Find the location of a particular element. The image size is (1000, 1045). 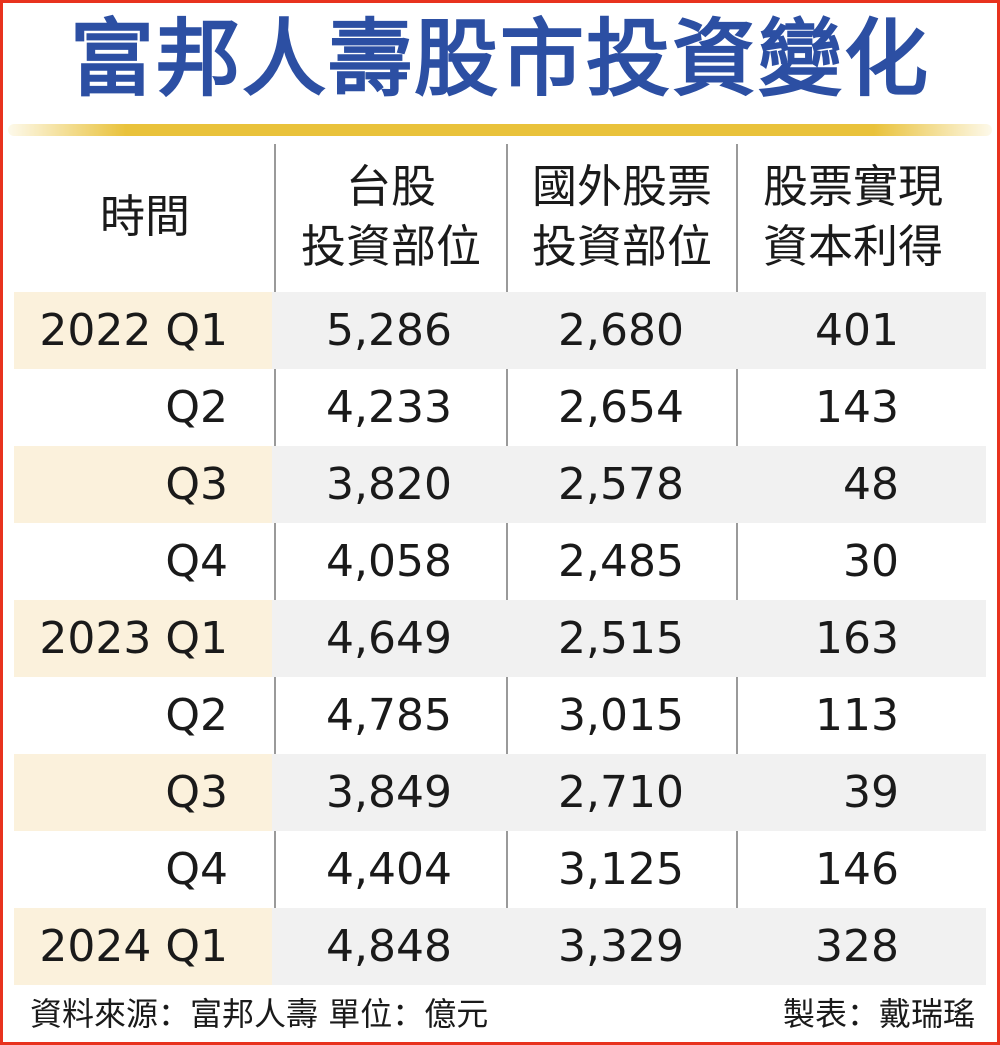

header-foreign-stock: 國外股票 投資部位 is located at coordinates (622, 217).